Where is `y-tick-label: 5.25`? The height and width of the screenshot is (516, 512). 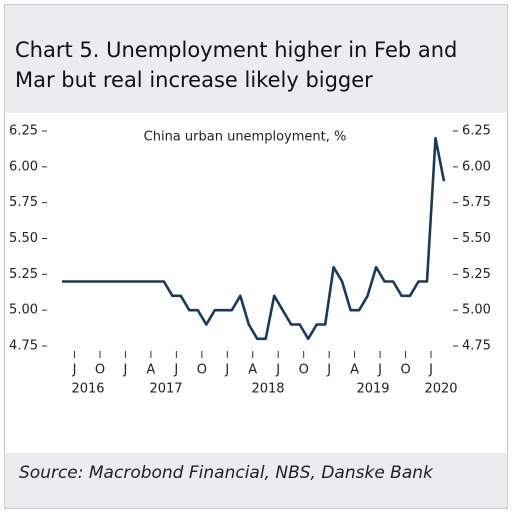 y-tick-label: 5.25 is located at coordinates (23, 274).